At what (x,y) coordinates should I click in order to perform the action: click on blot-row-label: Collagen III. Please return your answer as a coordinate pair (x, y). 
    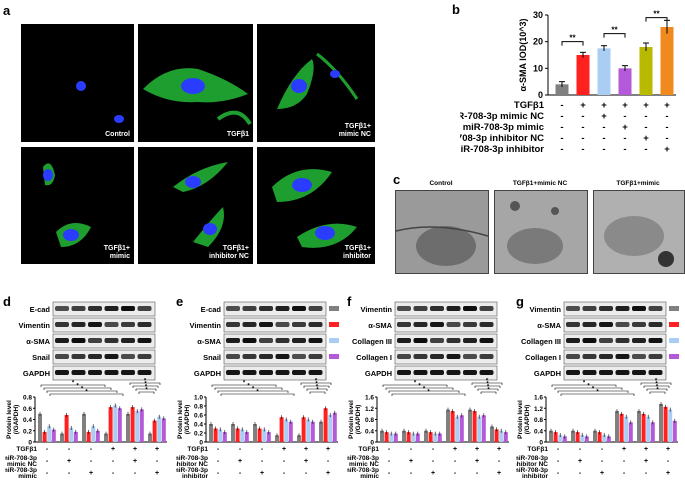
    Looking at the image, I should click on (372, 341).